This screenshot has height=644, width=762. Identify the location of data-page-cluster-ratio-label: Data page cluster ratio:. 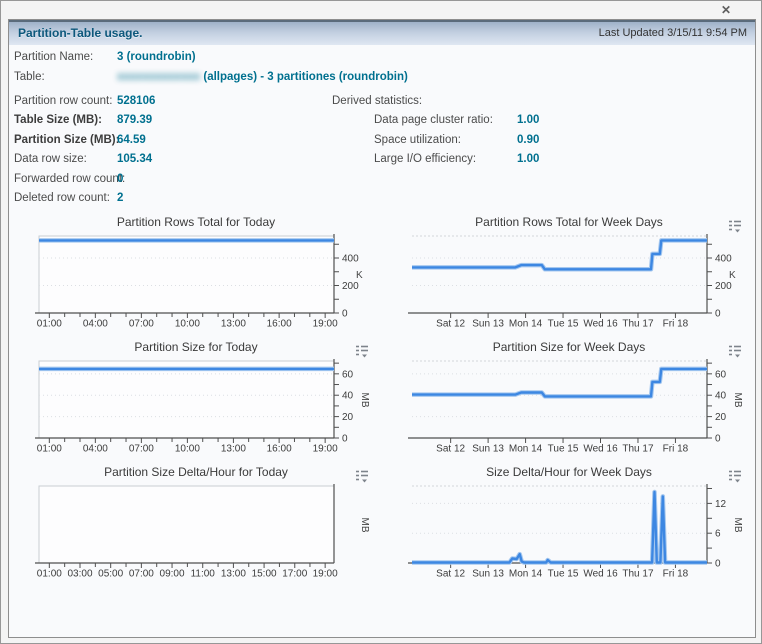
(433, 120).